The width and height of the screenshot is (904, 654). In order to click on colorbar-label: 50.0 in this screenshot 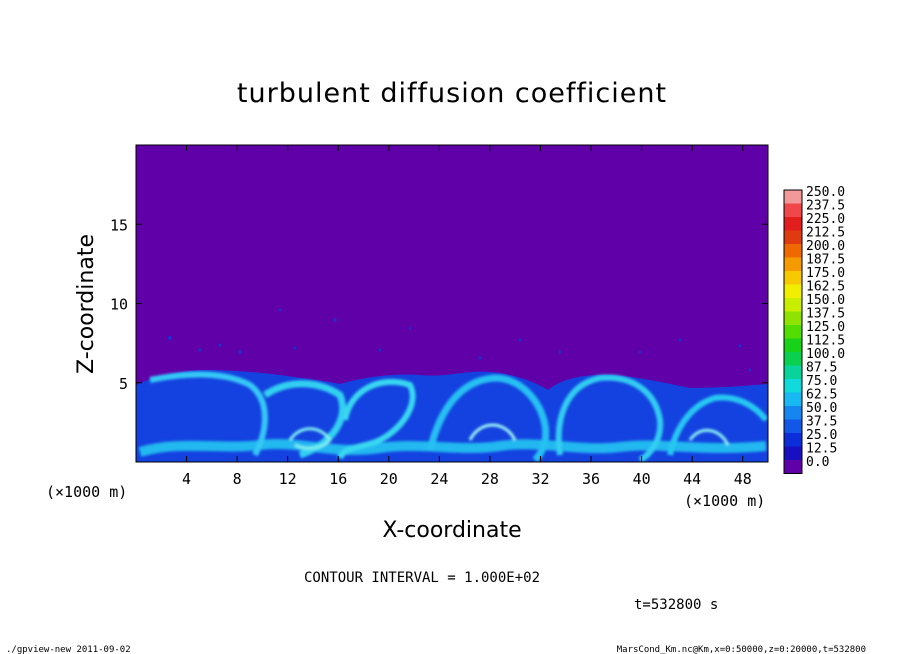, I will do `click(821, 408)`.